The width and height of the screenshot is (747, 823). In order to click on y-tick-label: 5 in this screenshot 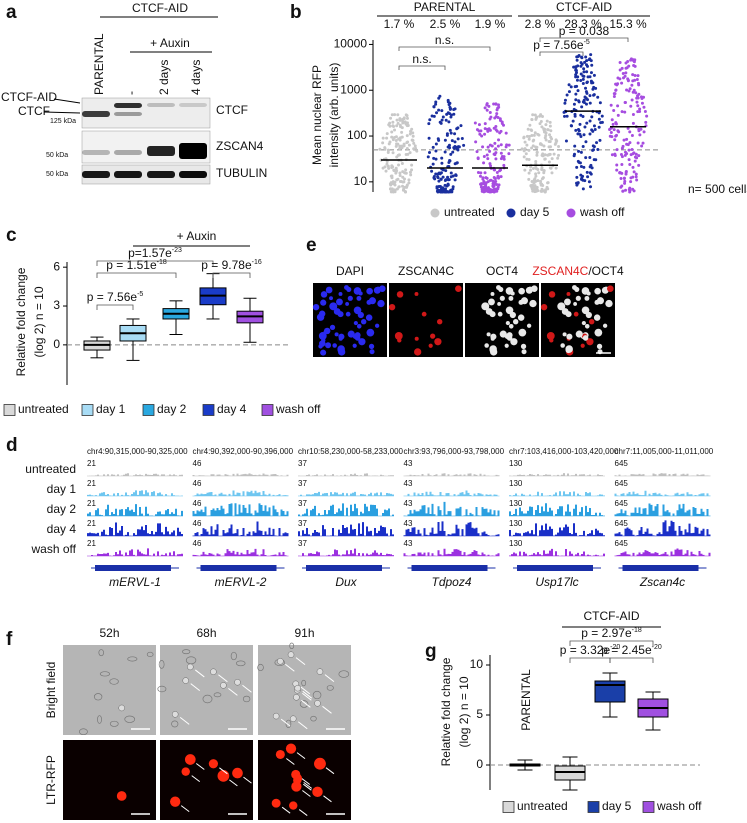, I will do `click(479, 714)`.